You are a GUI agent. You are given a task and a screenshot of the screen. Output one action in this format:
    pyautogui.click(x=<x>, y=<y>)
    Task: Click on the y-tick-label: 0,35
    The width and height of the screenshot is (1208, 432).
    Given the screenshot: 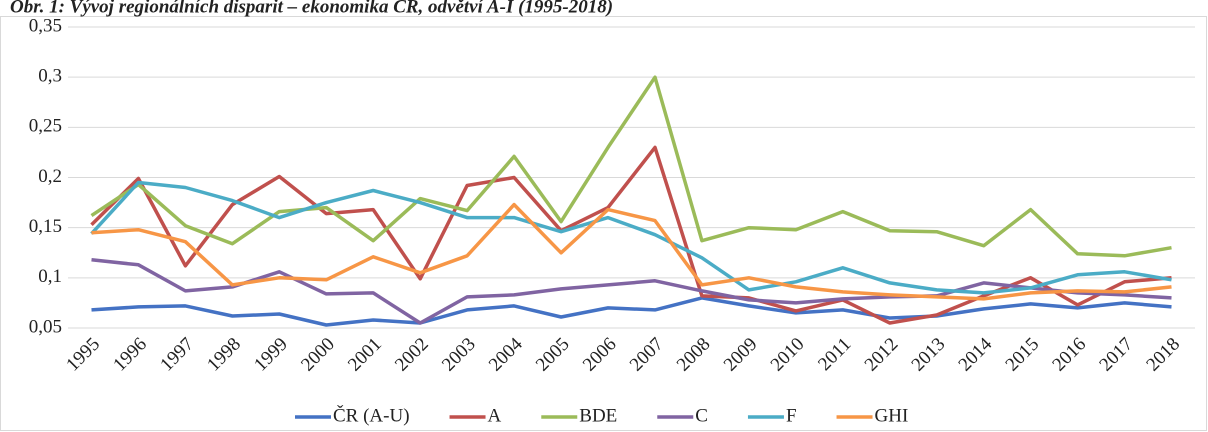 What is the action you would take?
    pyautogui.click(x=45, y=25)
    